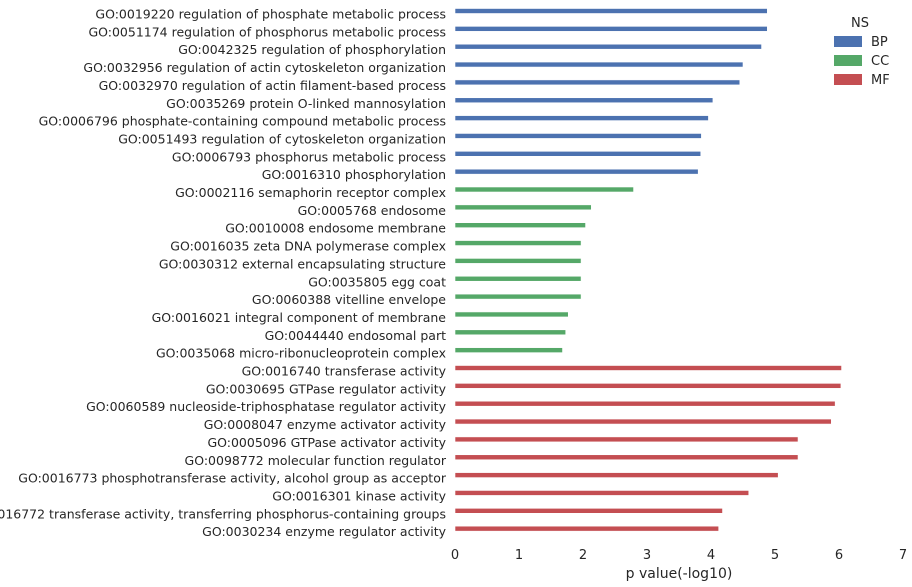  What do you see at coordinates (377, 281) in the screenshot?
I see `category-label: GO:0035805 egg coat` at bounding box center [377, 281].